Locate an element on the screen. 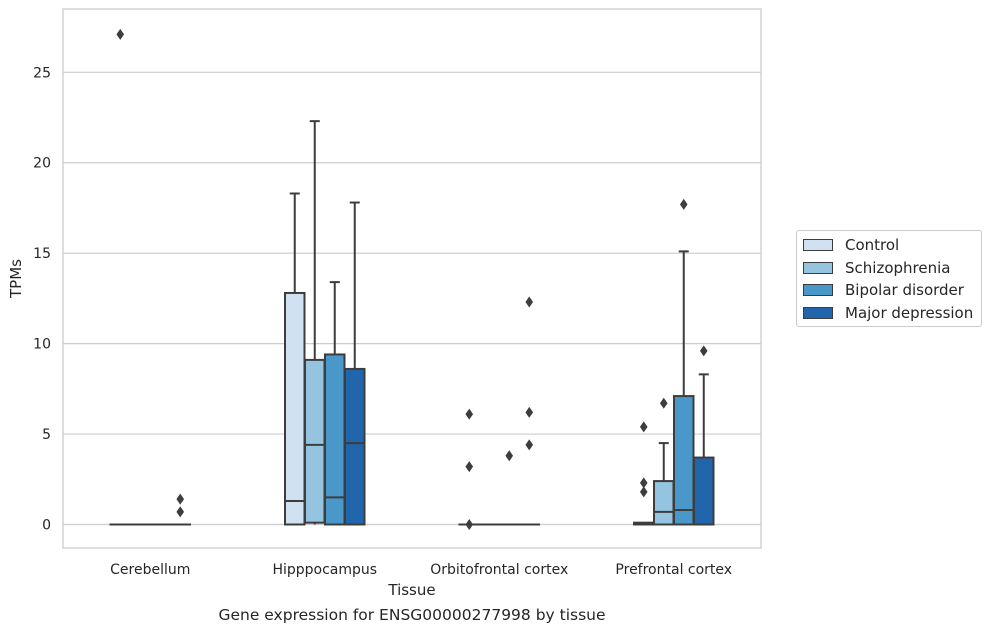  y-tick-label: 10 is located at coordinates (42, 345).